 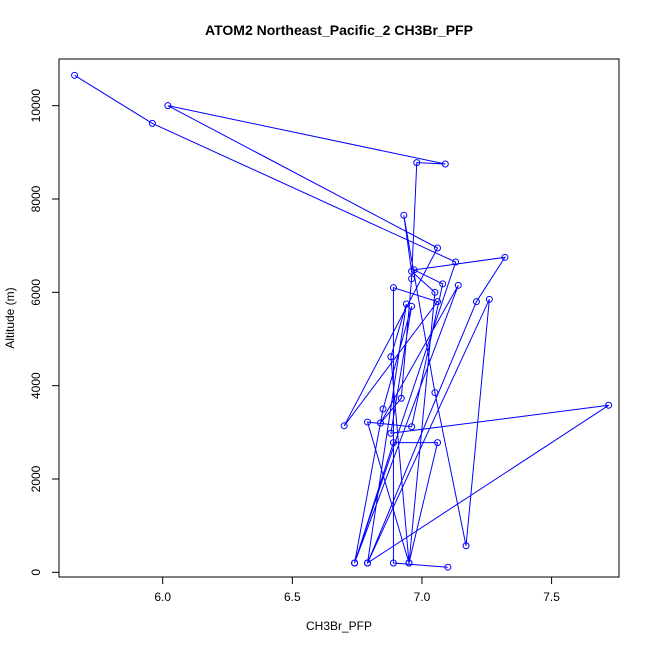 I want to click on x-tick-label: 6.5, so click(x=292, y=597).